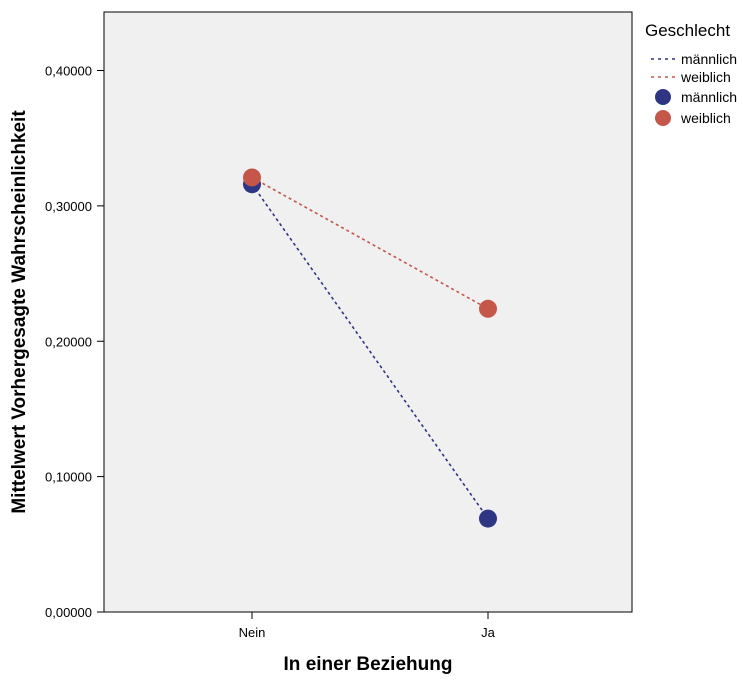 The image size is (743, 680). What do you see at coordinates (252, 632) in the screenshot?
I see `x-tick-label: Nein` at bounding box center [252, 632].